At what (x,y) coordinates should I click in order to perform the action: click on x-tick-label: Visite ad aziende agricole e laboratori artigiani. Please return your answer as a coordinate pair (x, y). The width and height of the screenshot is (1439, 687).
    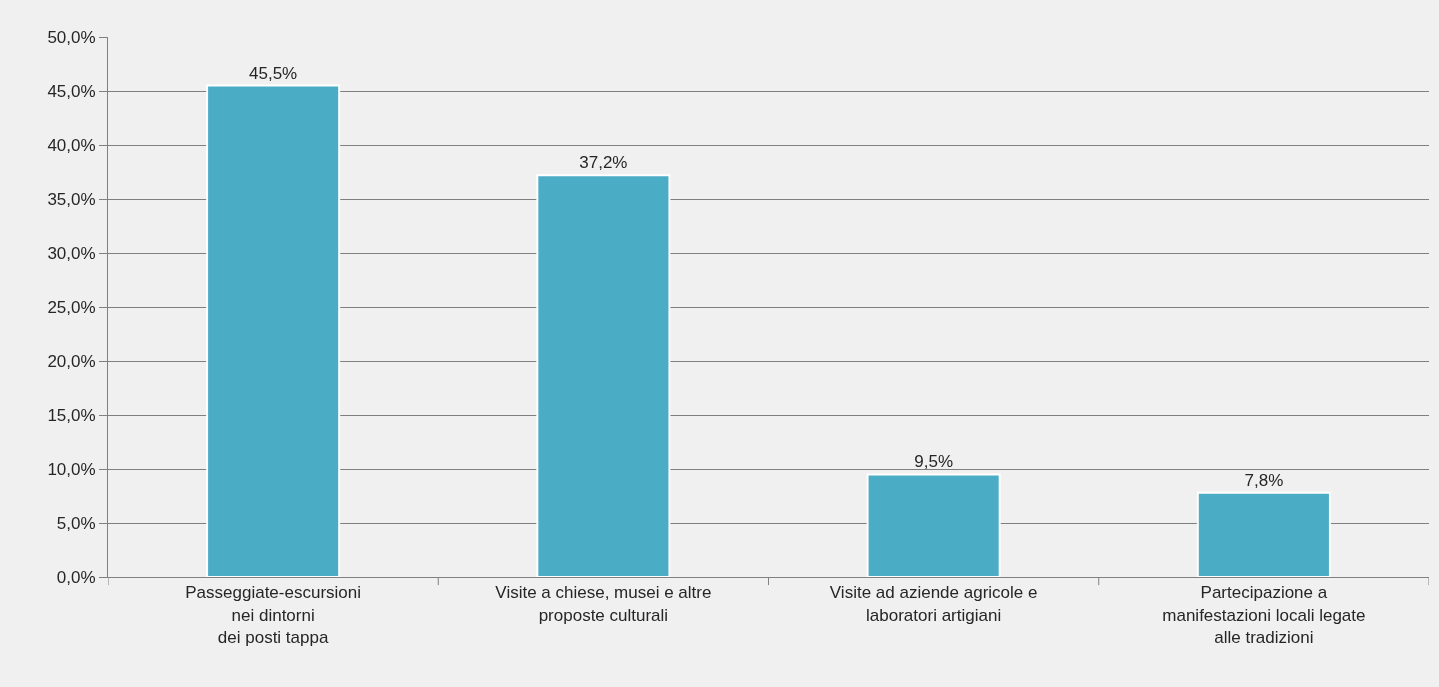
    Looking at the image, I should click on (933, 604).